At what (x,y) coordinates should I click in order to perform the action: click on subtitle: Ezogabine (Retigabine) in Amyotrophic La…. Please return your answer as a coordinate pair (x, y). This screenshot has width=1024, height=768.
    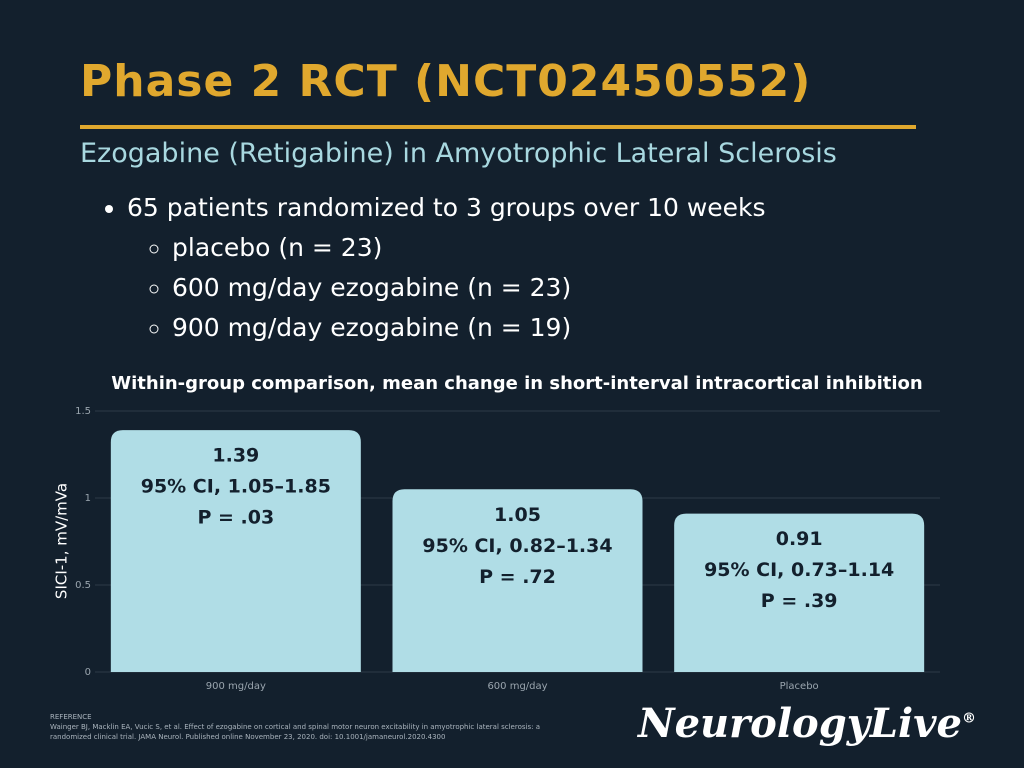
    Looking at the image, I should click on (458, 153).